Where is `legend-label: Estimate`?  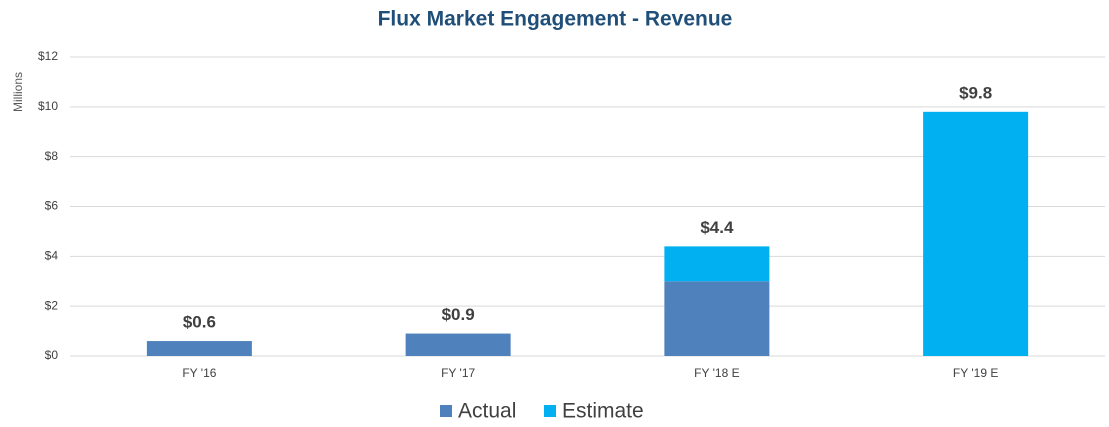
legend-label: Estimate is located at coordinates (603, 411).